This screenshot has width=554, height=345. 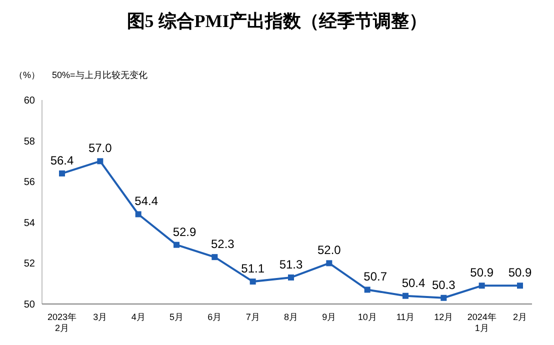 What do you see at coordinates (329, 317) in the screenshot?
I see `x-tick-label: 9月` at bounding box center [329, 317].